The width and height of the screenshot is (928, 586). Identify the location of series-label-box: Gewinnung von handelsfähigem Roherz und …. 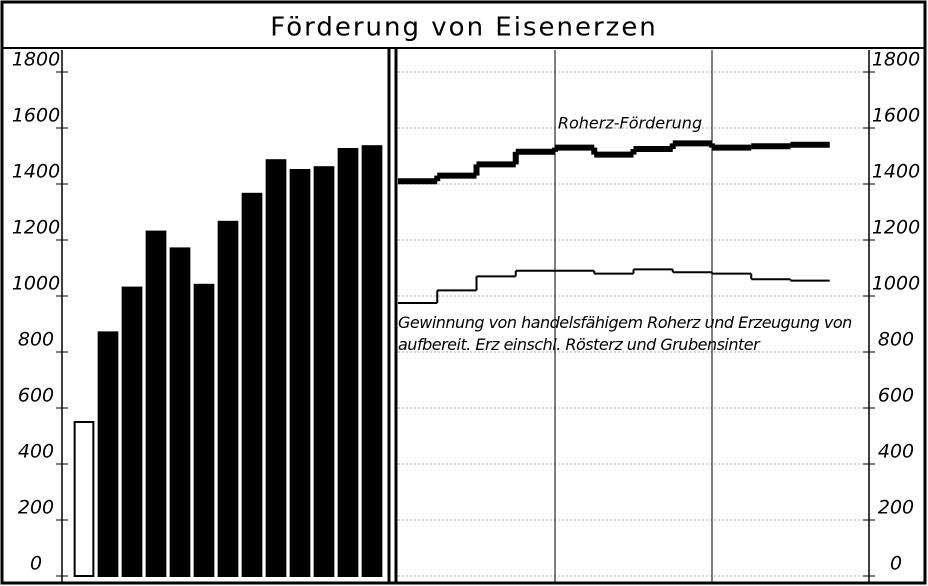
(625, 333).